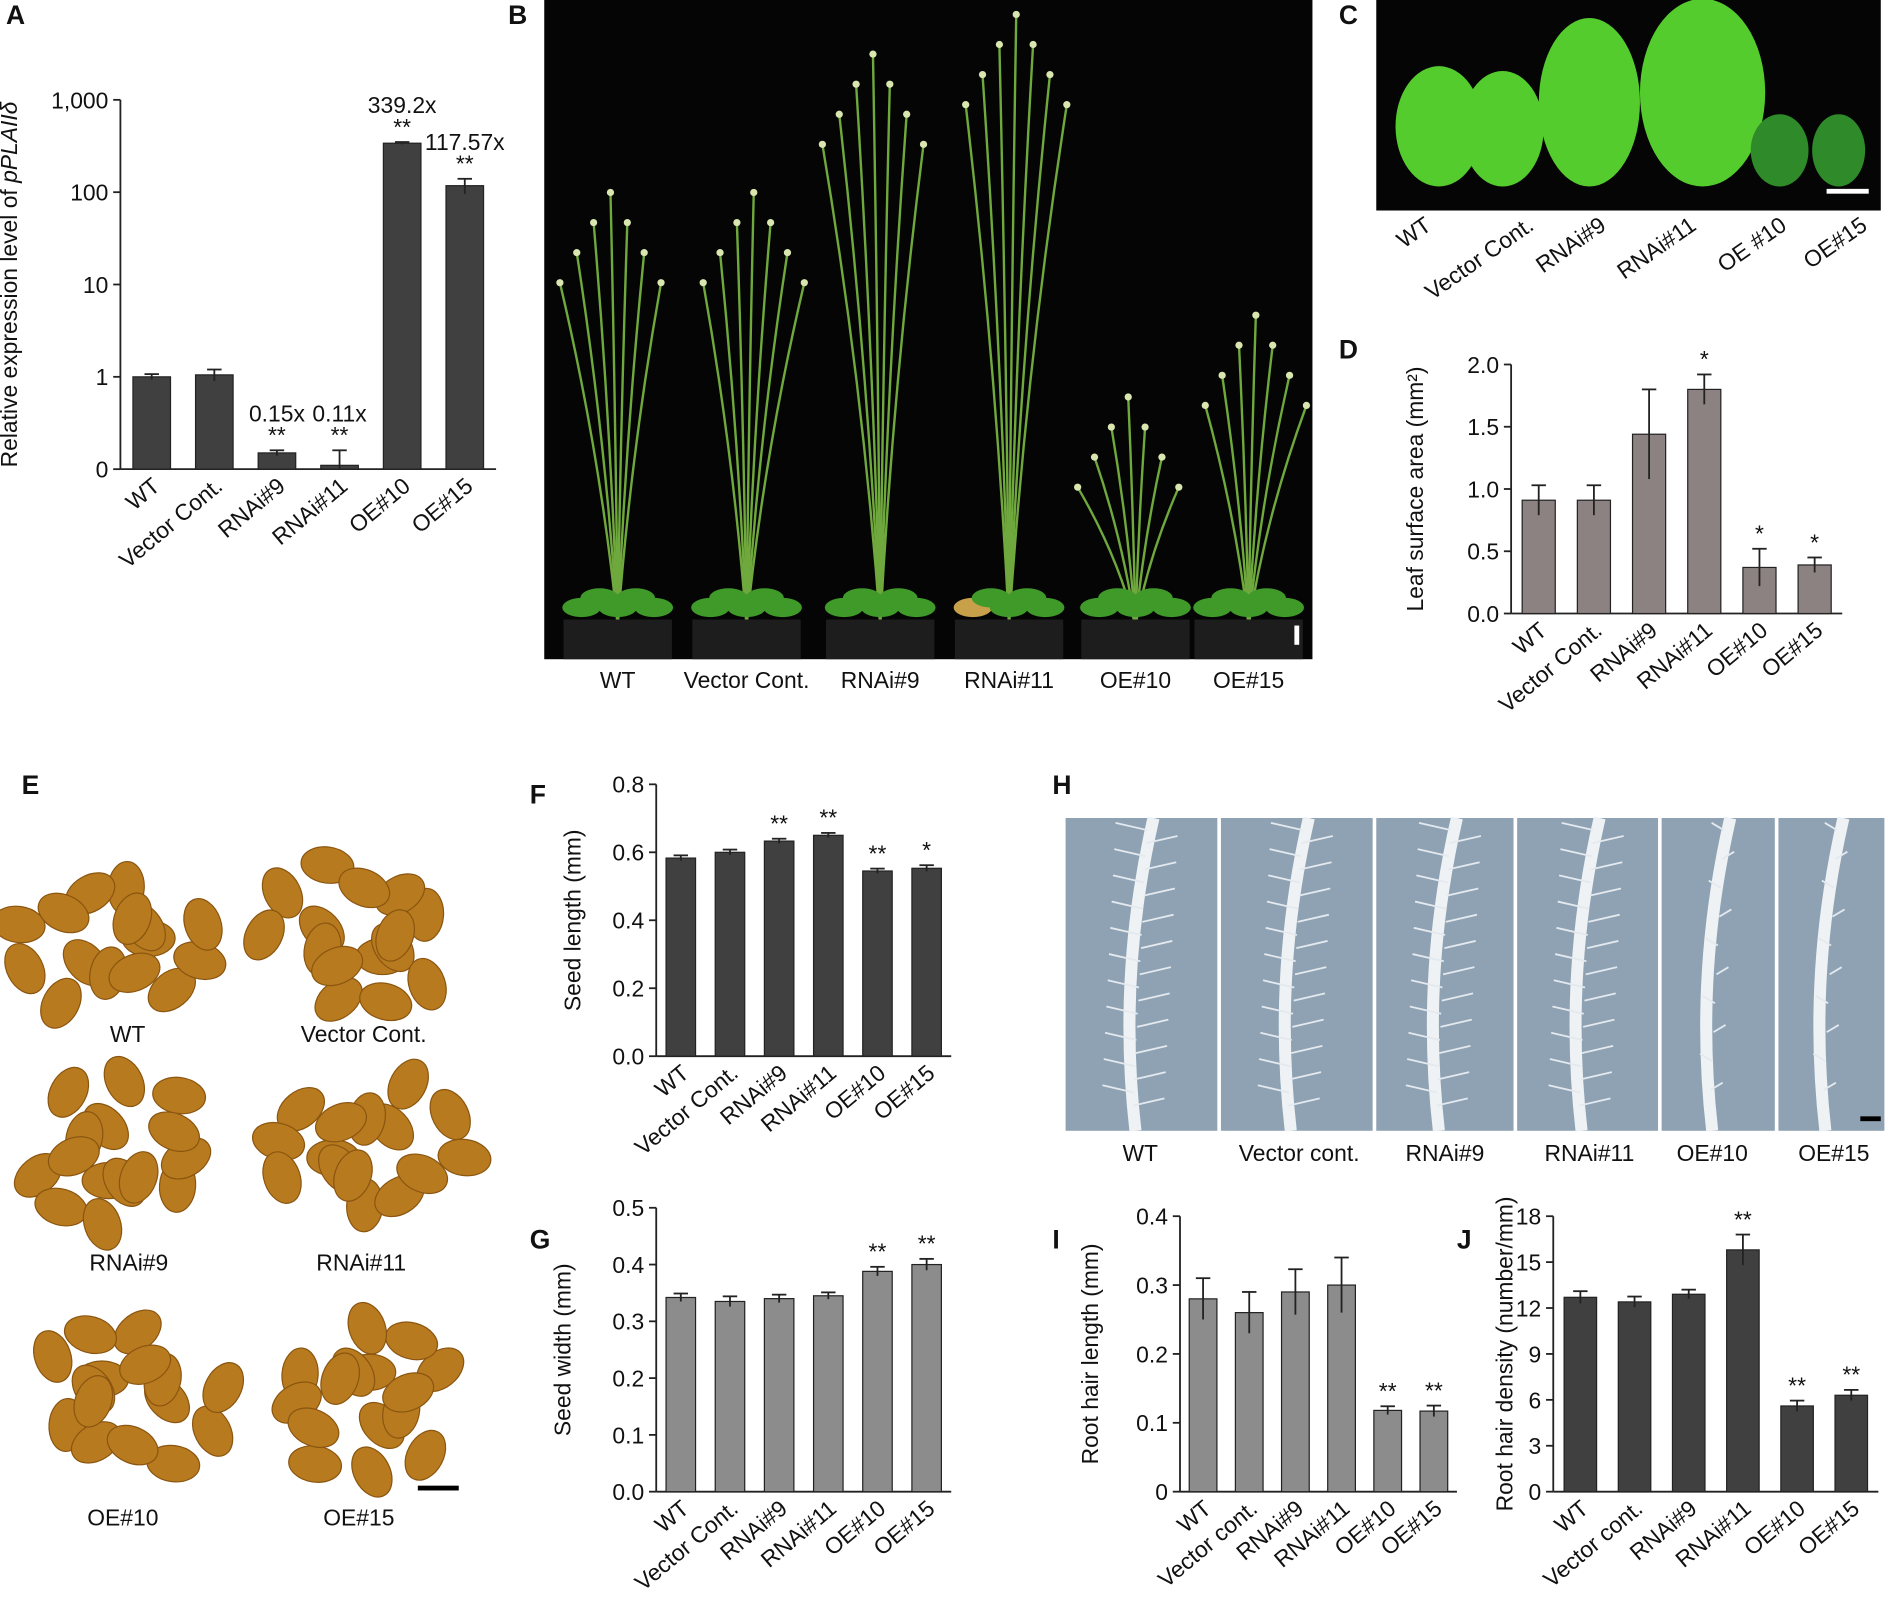 The height and width of the screenshot is (1624, 1888). Describe the element at coordinates (563, 1349) in the screenshot. I see `y-axis-label: Seed width (mm)` at that location.